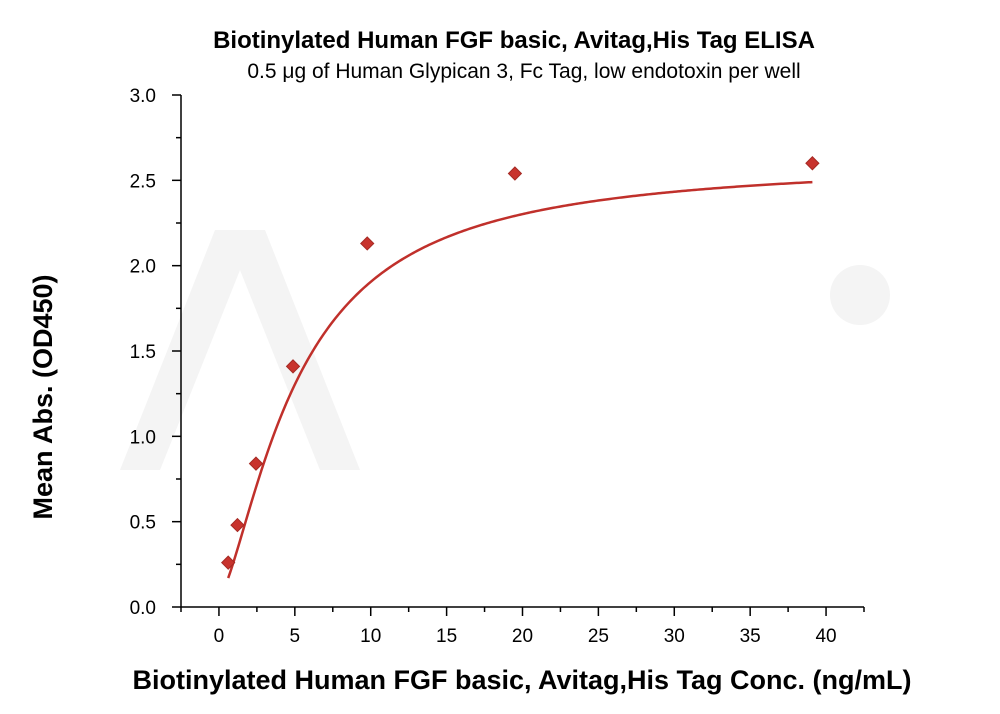 The image size is (1000, 714). I want to click on x-axis-ticks: 0 5 10 15 20 25 30 35 40, so click(522, 627).